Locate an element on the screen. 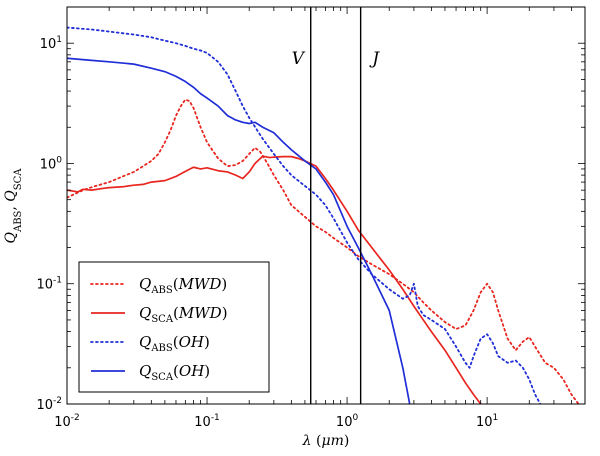  x-tick-label: 10⁻² is located at coordinates (67, 421).